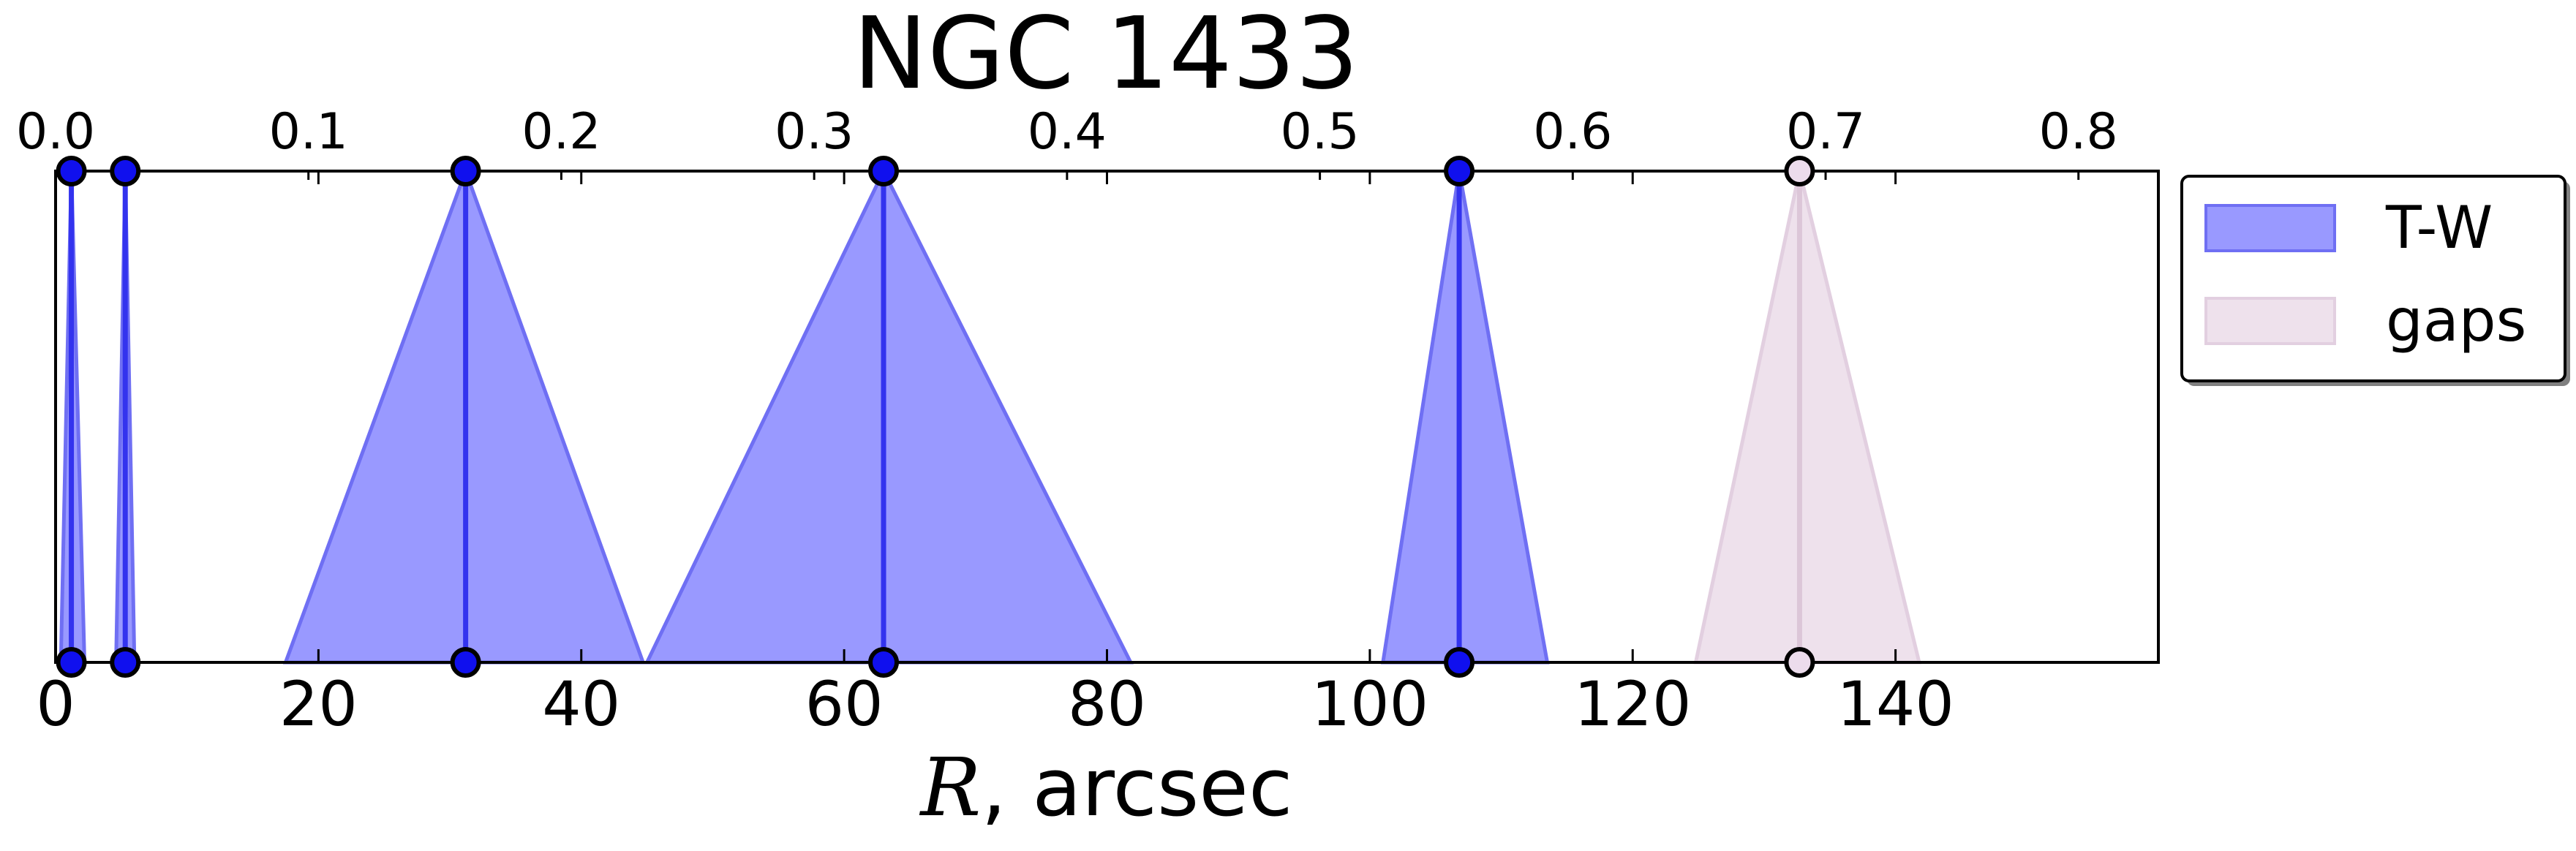  Describe the element at coordinates (2456, 321) in the screenshot. I see `legend-label-gaps: gaps` at that location.